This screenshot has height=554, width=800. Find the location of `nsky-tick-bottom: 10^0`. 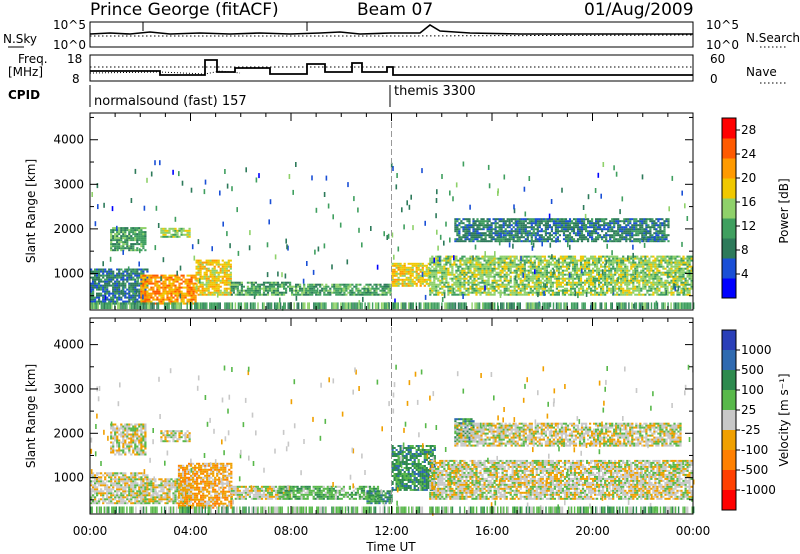

nsky-tick-bottom: 10^0 is located at coordinates (69, 45).